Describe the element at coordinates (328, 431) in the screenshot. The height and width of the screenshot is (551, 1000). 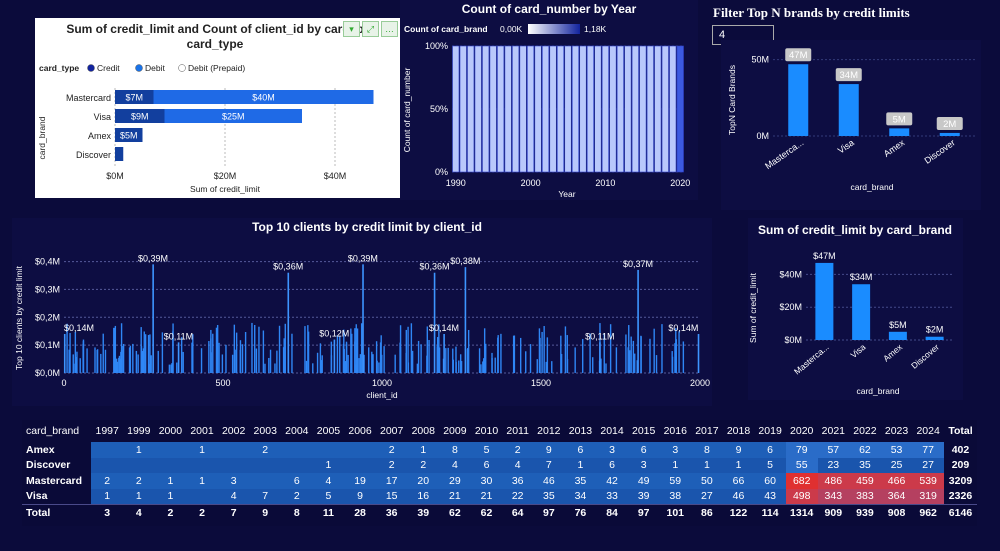
I see `matrix-column-header: 2005` at that location.